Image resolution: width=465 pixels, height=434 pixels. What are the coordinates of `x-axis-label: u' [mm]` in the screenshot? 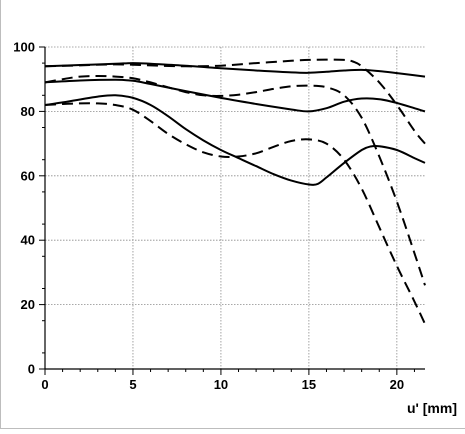 It's located at (432, 408).